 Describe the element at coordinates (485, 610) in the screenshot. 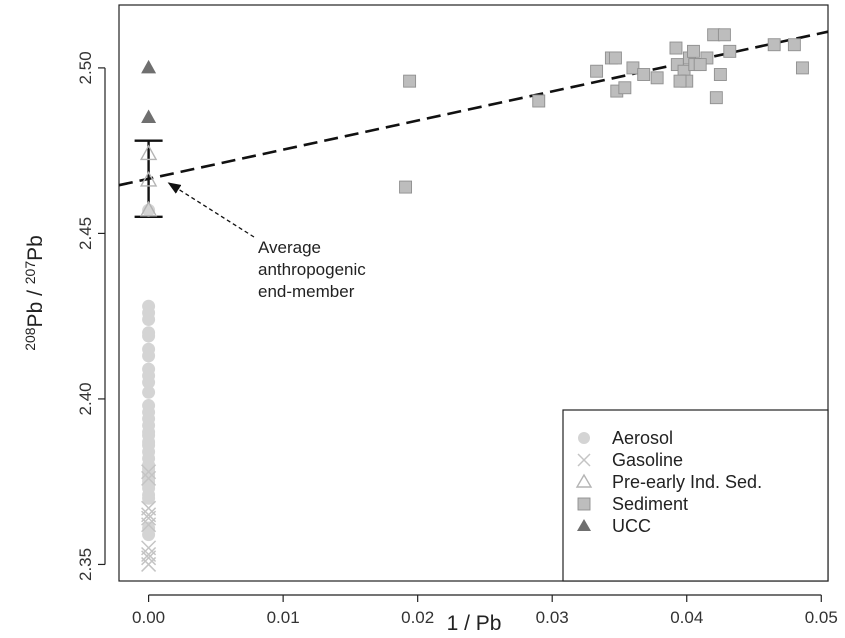

I see `x-axis: 0.00 0.01 0.02 0.03 0.04 0.05` at that location.